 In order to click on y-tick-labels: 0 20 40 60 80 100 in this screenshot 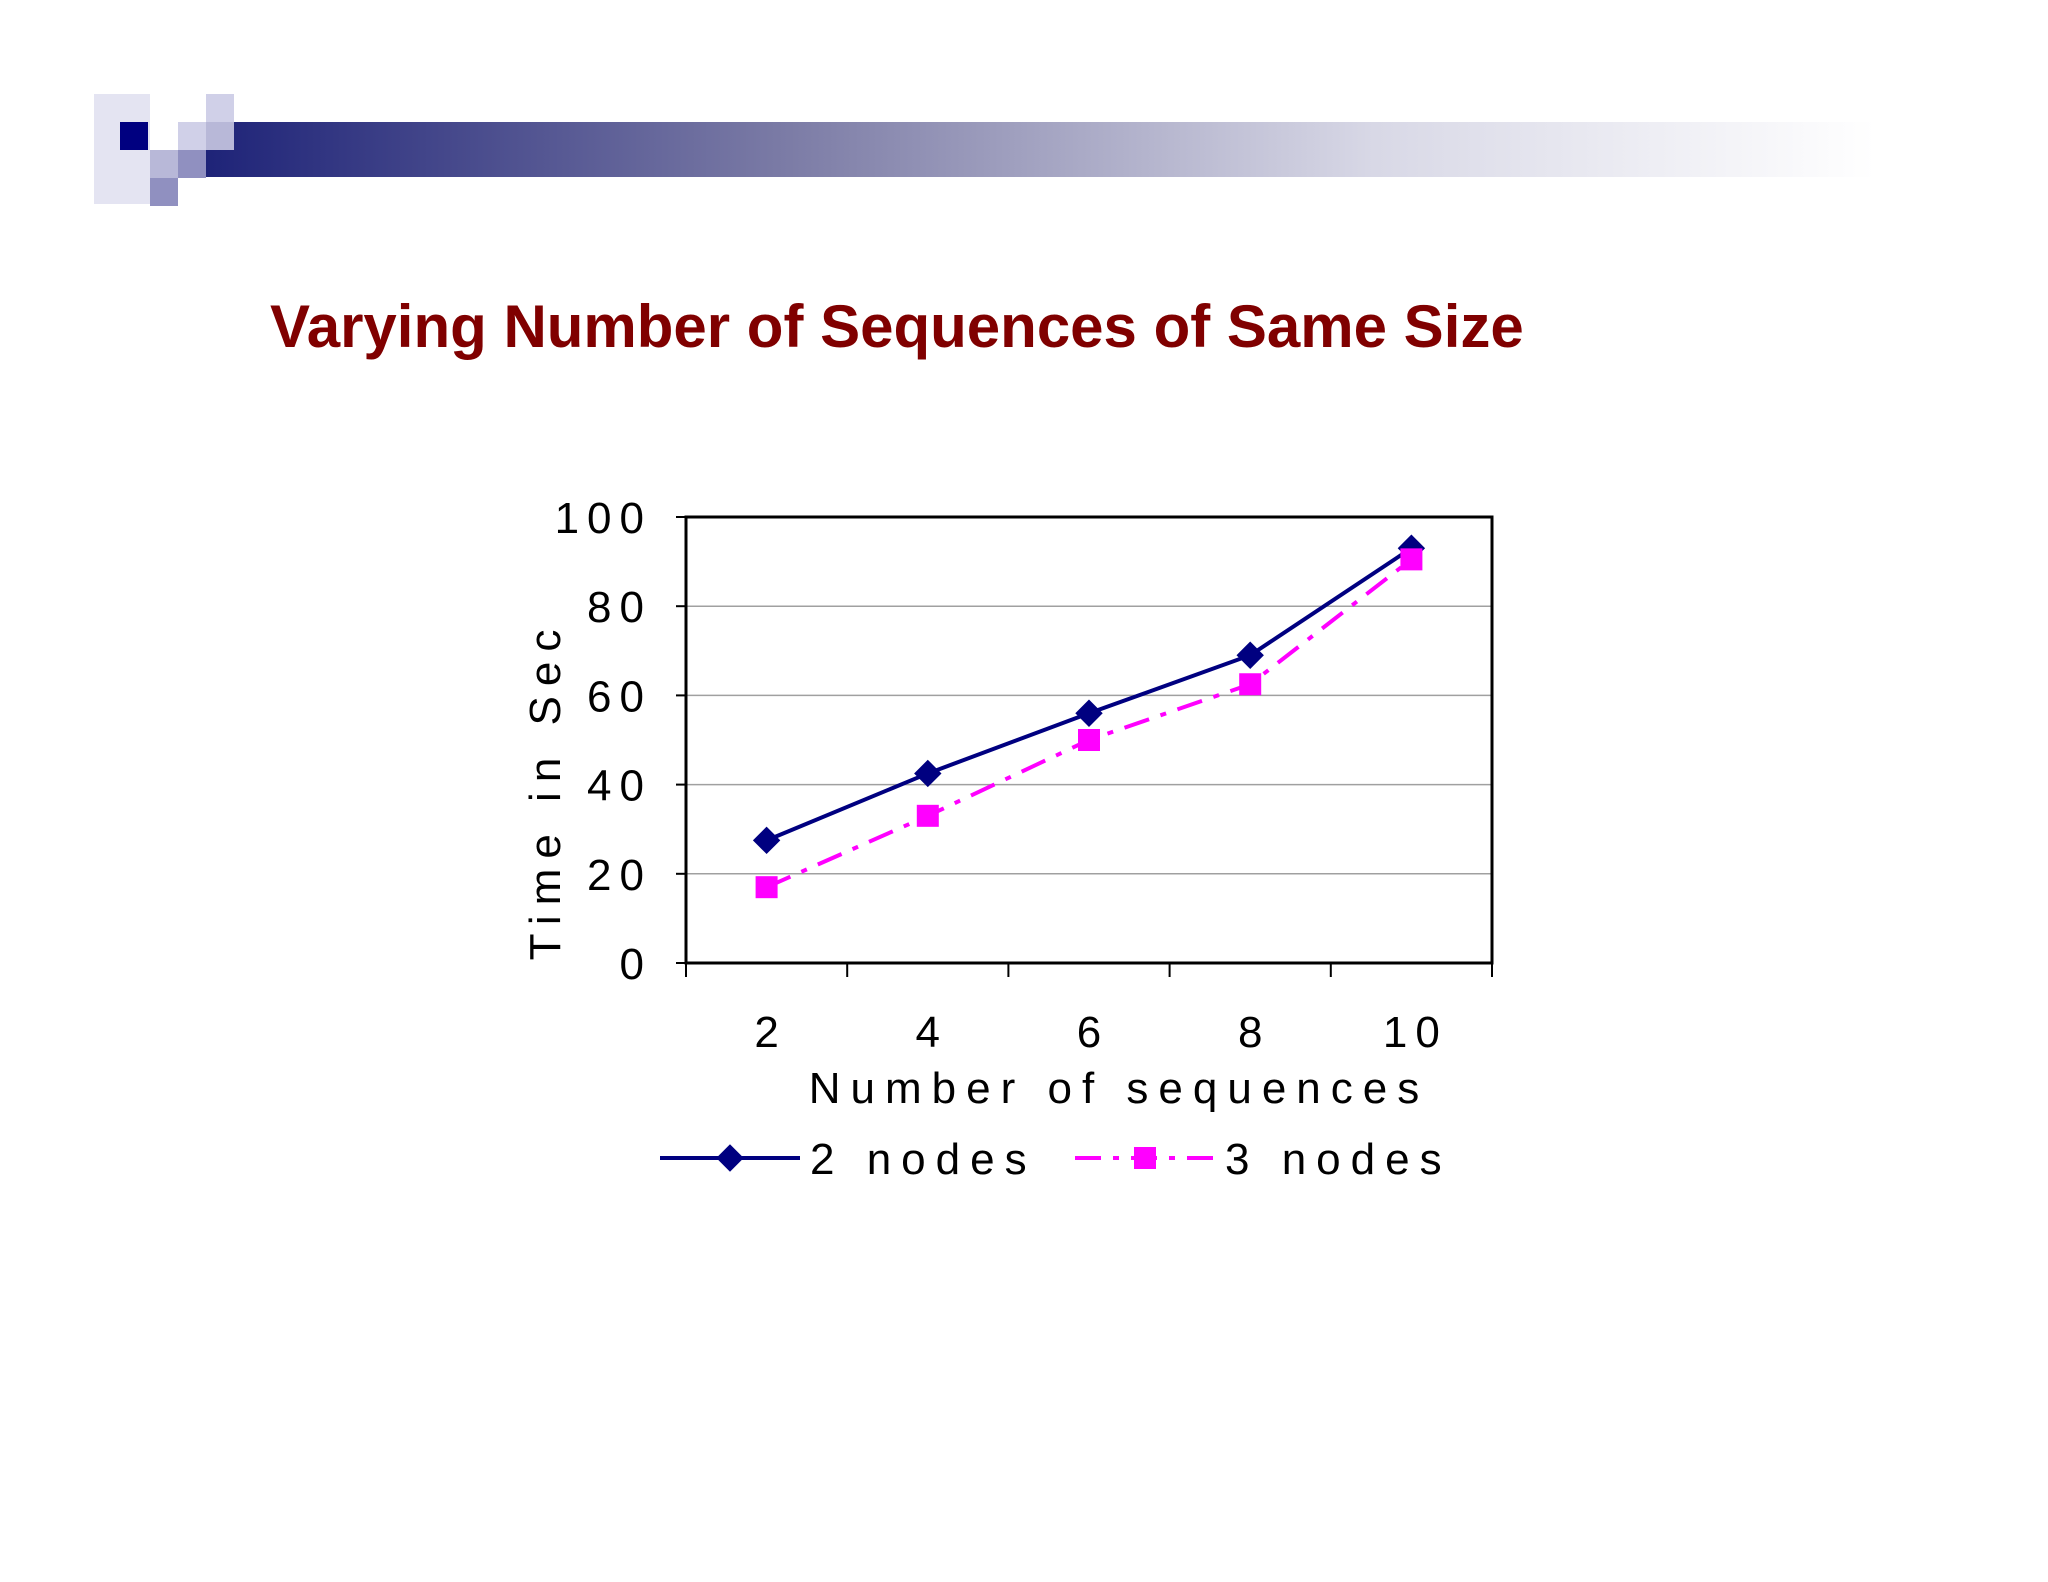, I will do `click(603, 741)`.